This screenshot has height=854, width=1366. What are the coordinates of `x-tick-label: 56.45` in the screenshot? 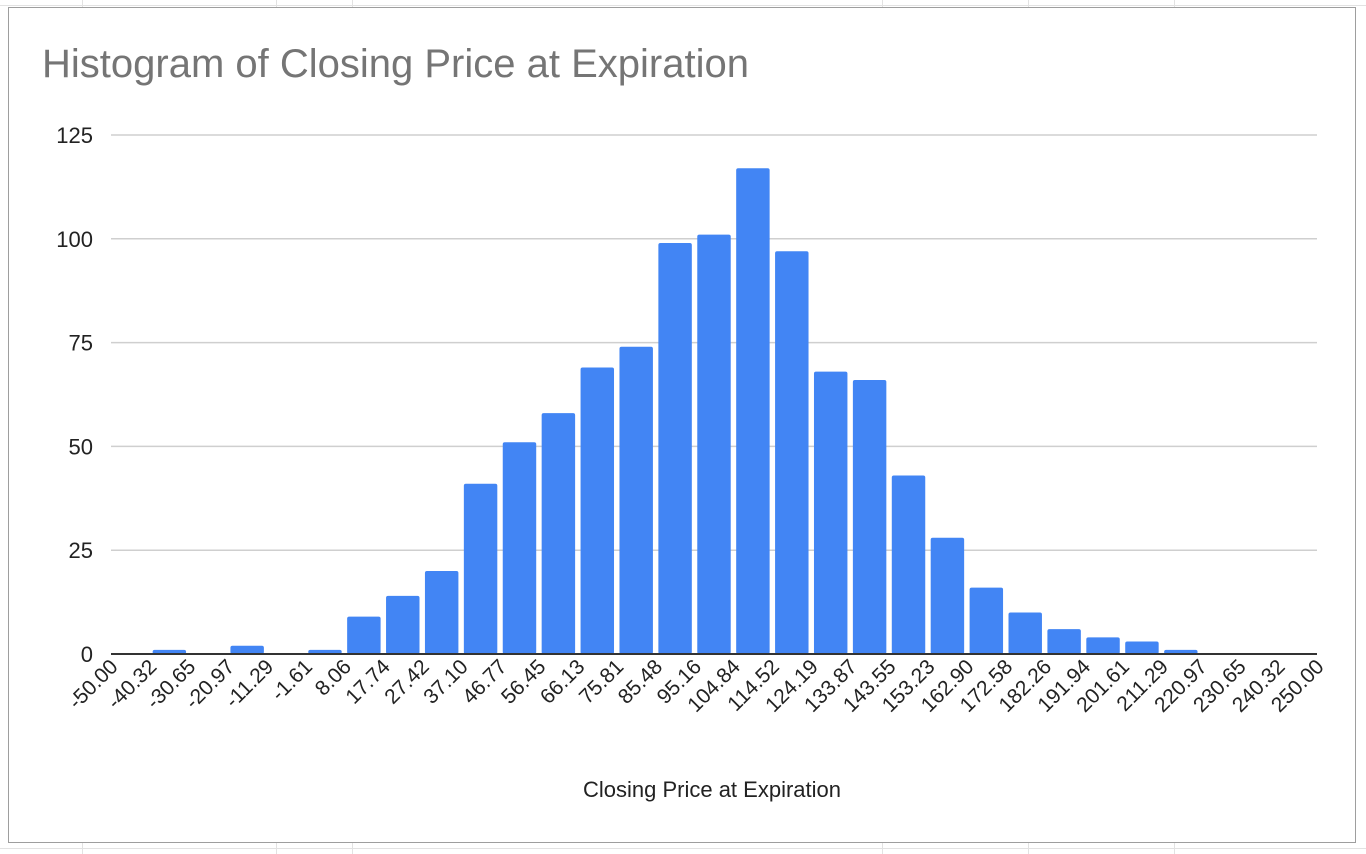 It's located at (523, 681).